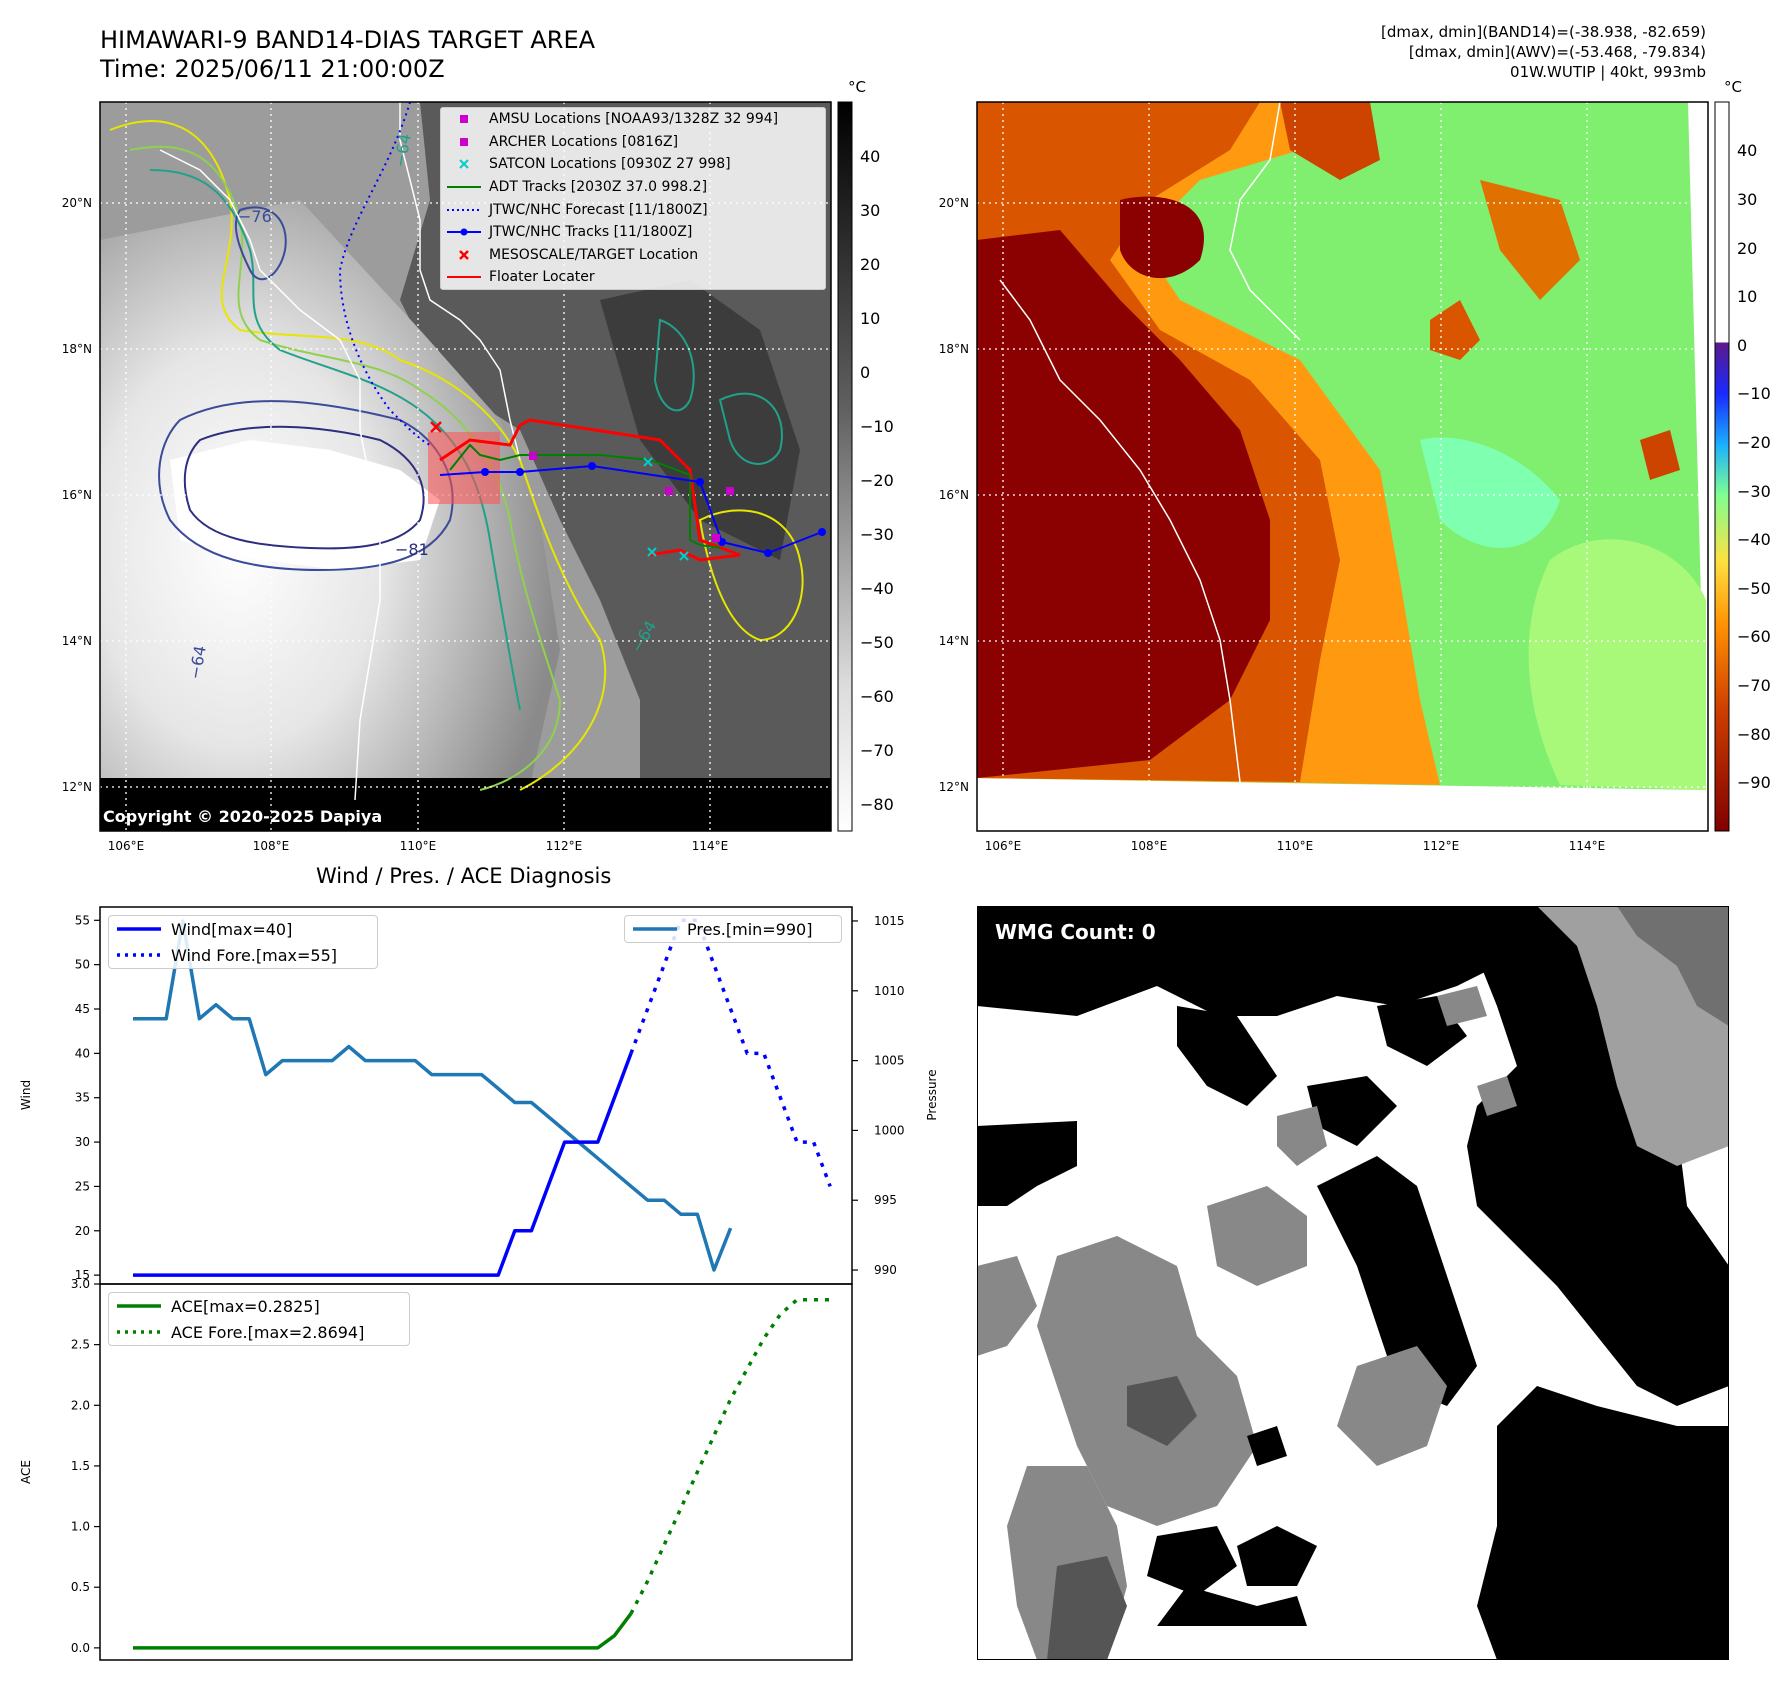 The height and width of the screenshot is (1690, 1792). Describe the element at coordinates (878, 1095) in the screenshot. I see `pressure-y-ticks: 990 995 1000 1005 1010 1015` at that location.